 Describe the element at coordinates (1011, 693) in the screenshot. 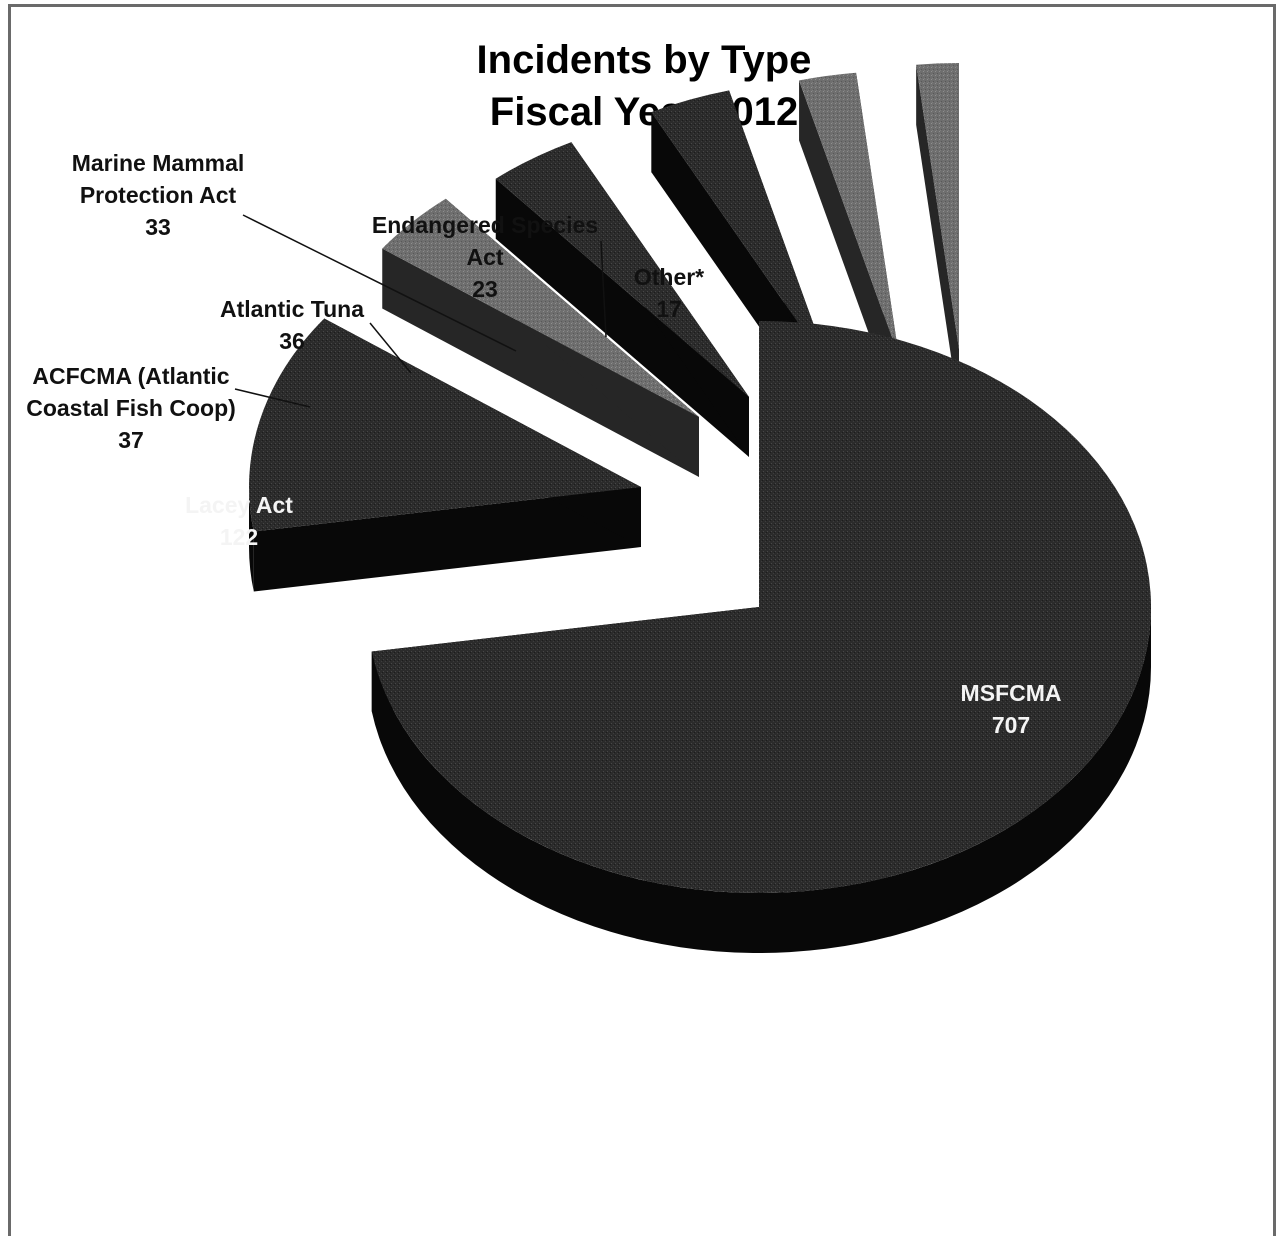

I see `slice-name-label: MSFCMA` at that location.